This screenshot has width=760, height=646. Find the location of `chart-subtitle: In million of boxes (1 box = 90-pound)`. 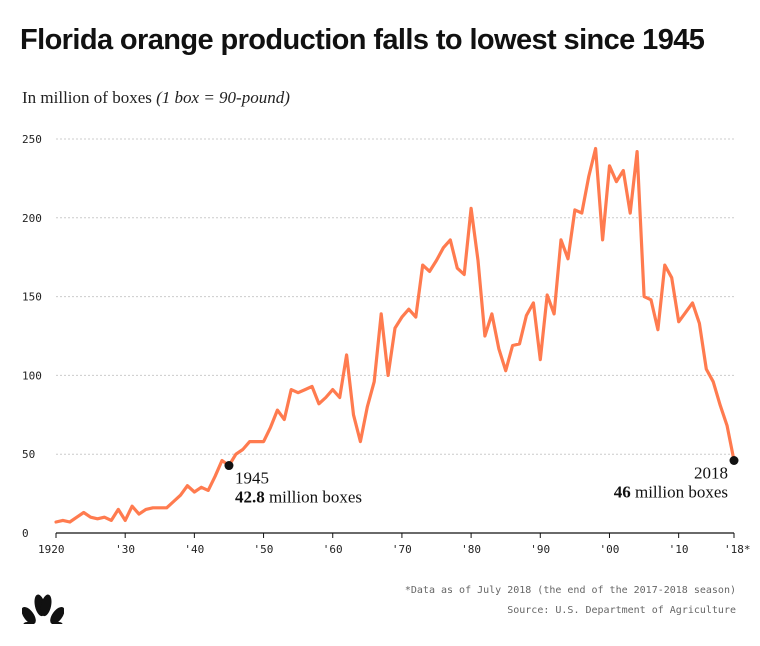

chart-subtitle: In million of boxes (1 box = 90-pound) is located at coordinates (156, 98).